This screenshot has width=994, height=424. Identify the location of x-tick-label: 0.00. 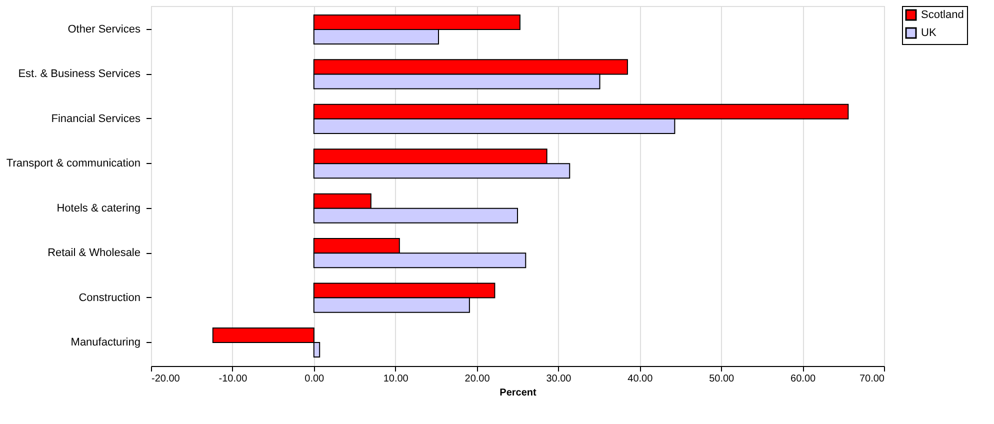
(314, 379).